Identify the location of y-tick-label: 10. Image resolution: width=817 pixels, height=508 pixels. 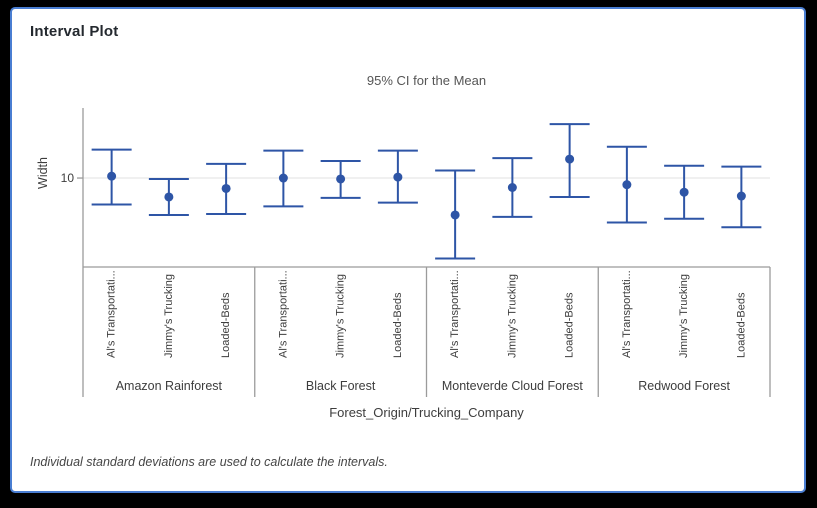
(68, 178).